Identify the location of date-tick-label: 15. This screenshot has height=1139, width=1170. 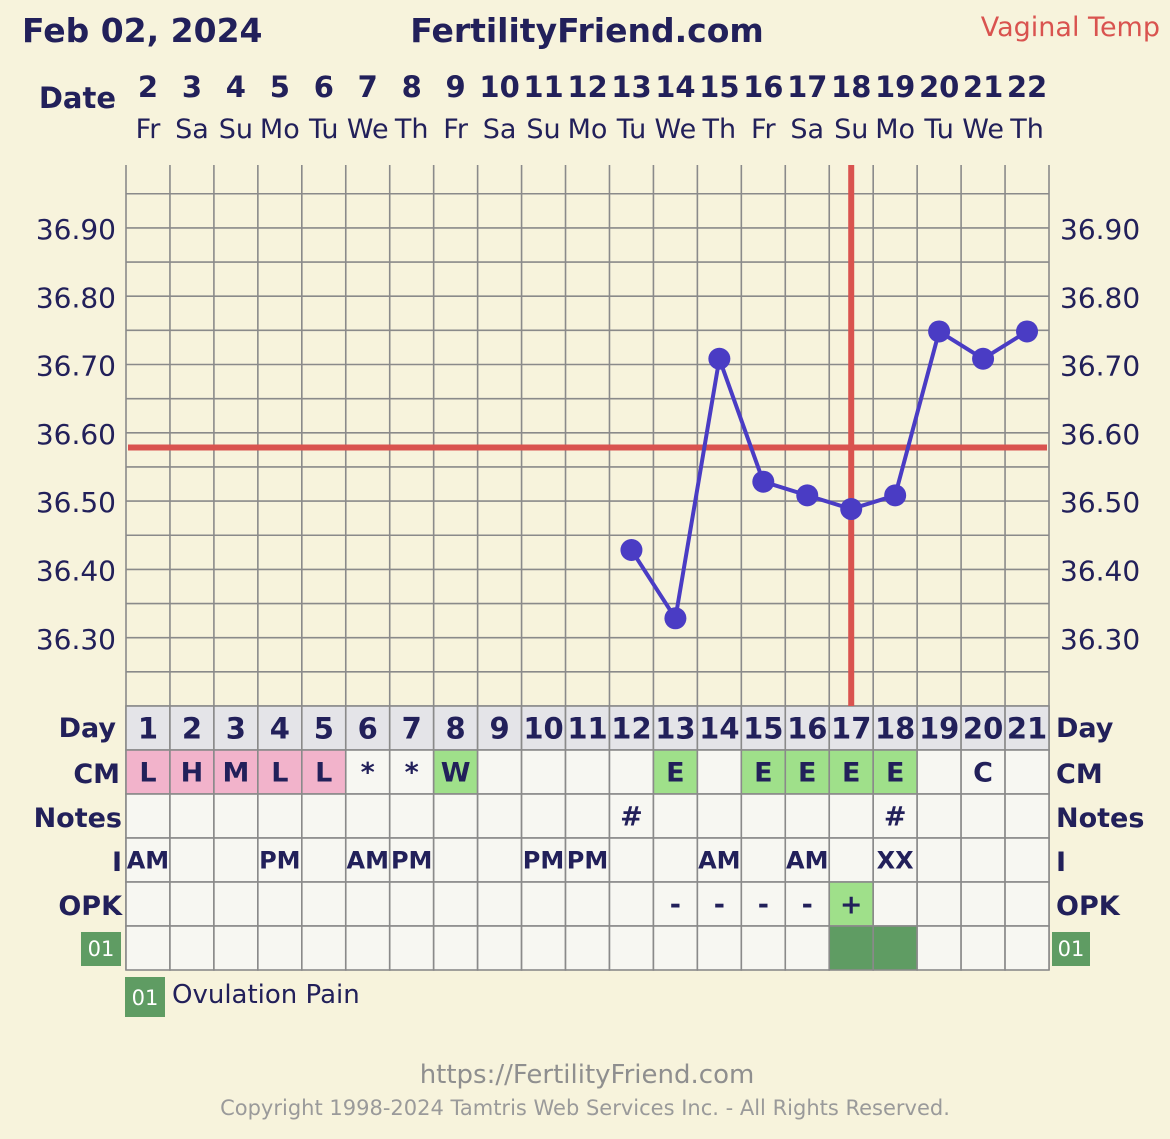
(719, 87).